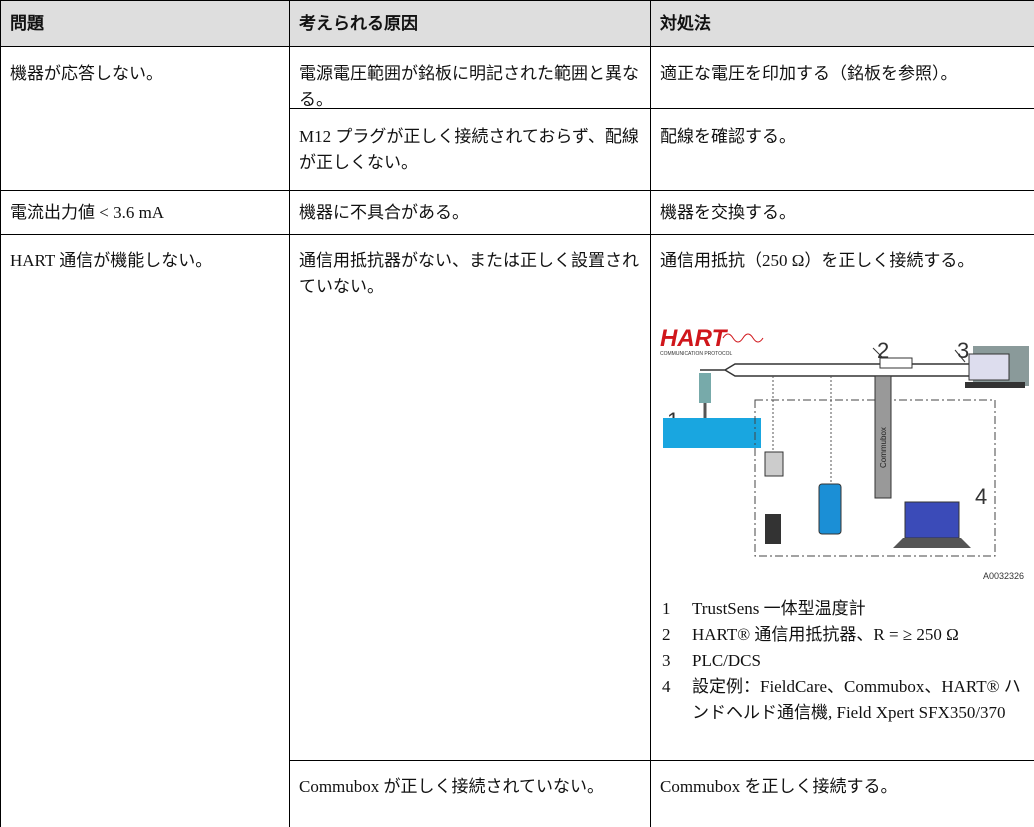 The width and height of the screenshot is (1034, 827). What do you see at coordinates (809, 73) in the screenshot?
I see `remedy: 適正な電圧を印加する（銘板を参照）。` at bounding box center [809, 73].